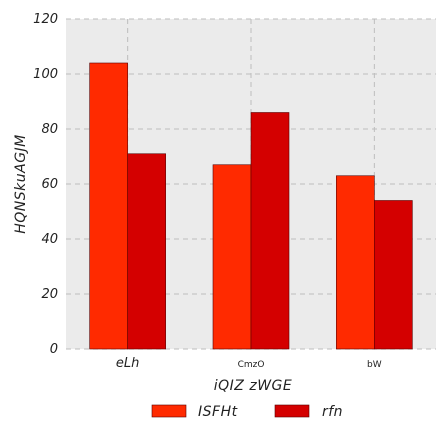  What do you see at coordinates (253, 386) in the screenshot?
I see `x-axis-title: iQIZ zWGE` at bounding box center [253, 386].